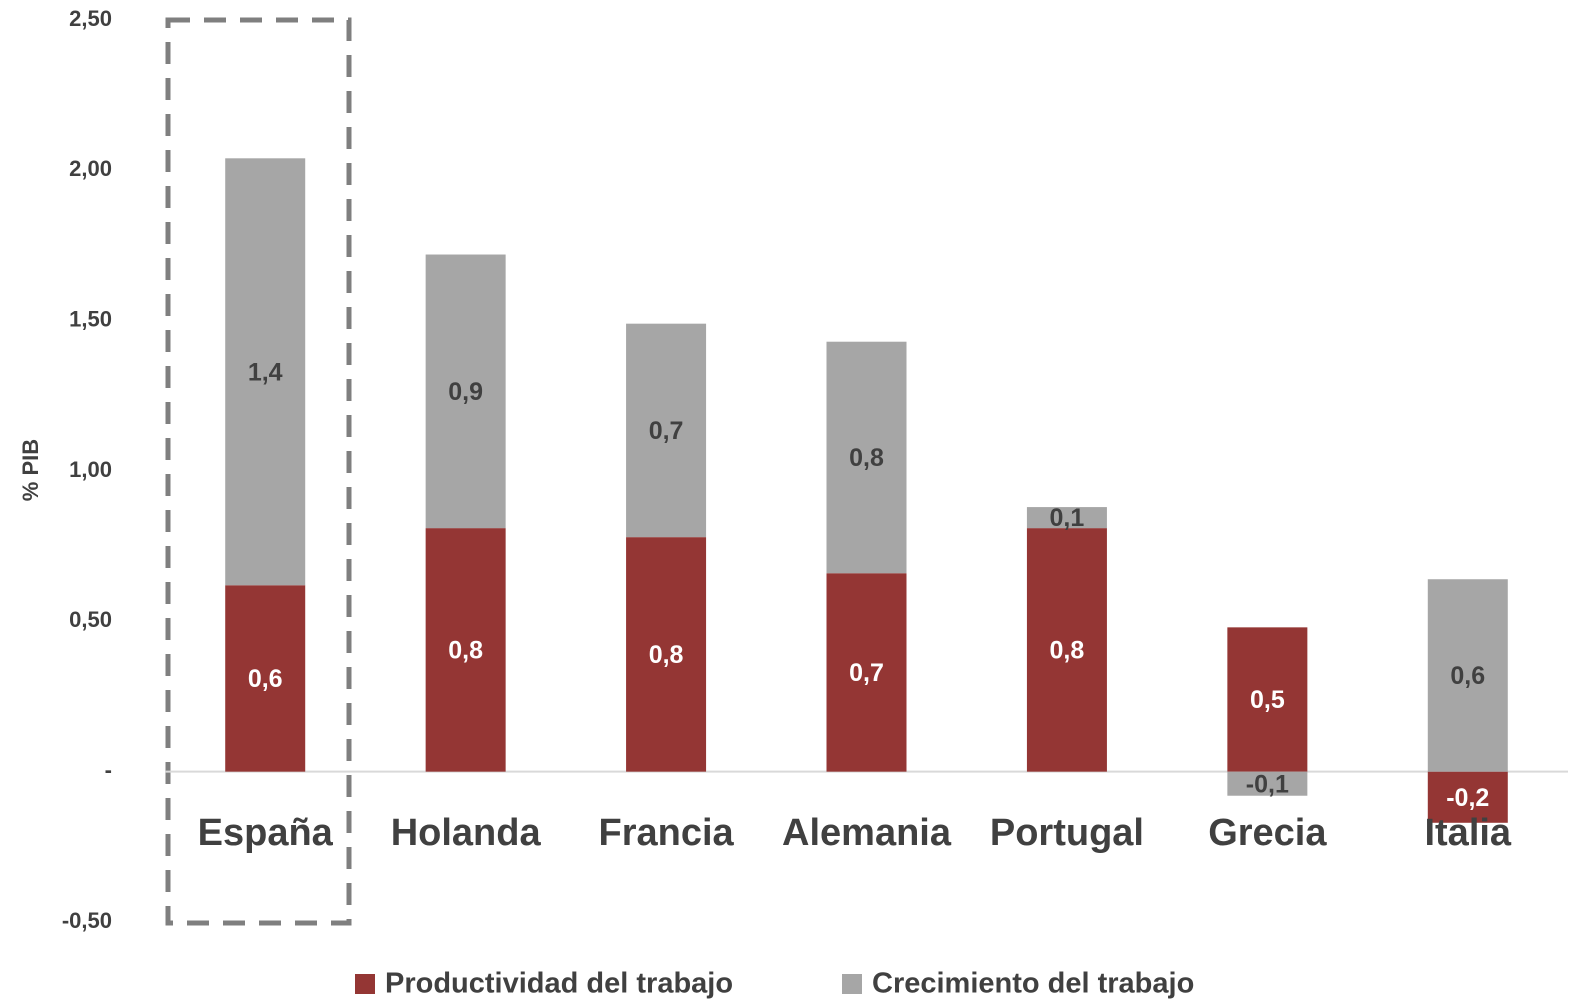 Image resolution: width=1577 pixels, height=1007 pixels. Describe the element at coordinates (90, 619) in the screenshot. I see `y-tick-label: 0,50` at that location.